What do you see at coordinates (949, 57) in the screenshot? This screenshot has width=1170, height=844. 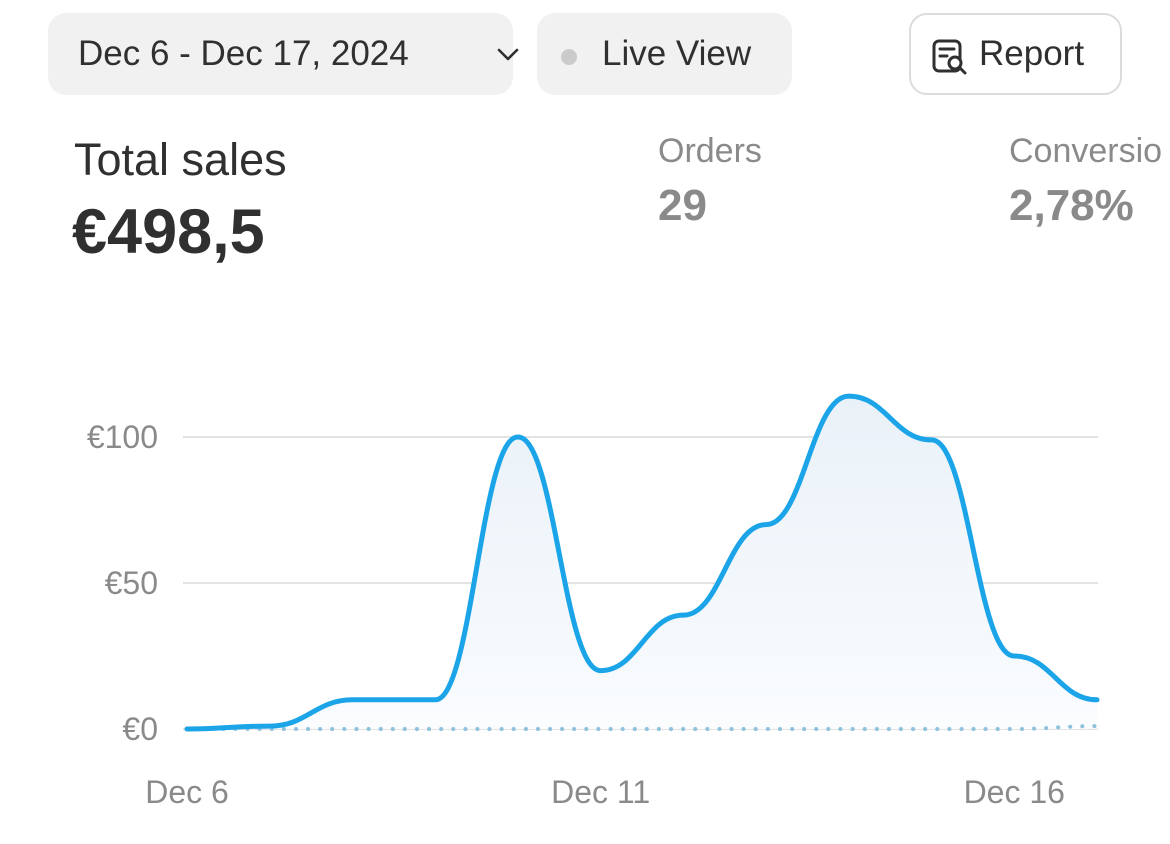 I see `report-search-icon` at bounding box center [949, 57].